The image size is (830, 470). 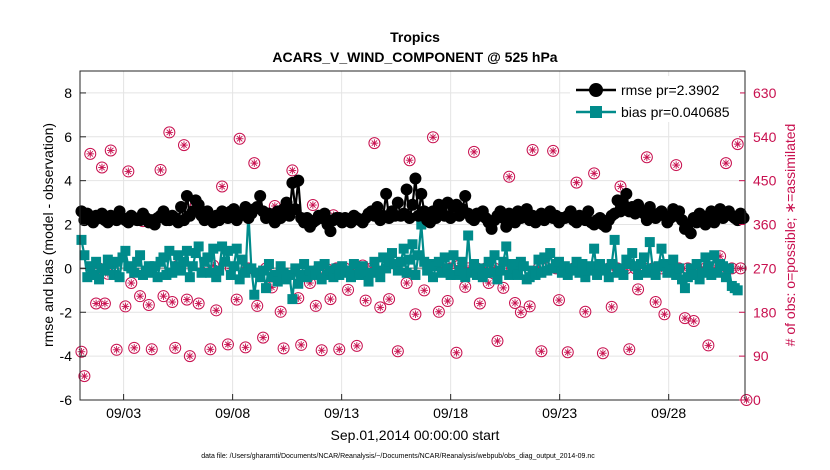 What do you see at coordinates (68, 181) in the screenshot?
I see `left-tick-label: 4` at bounding box center [68, 181].